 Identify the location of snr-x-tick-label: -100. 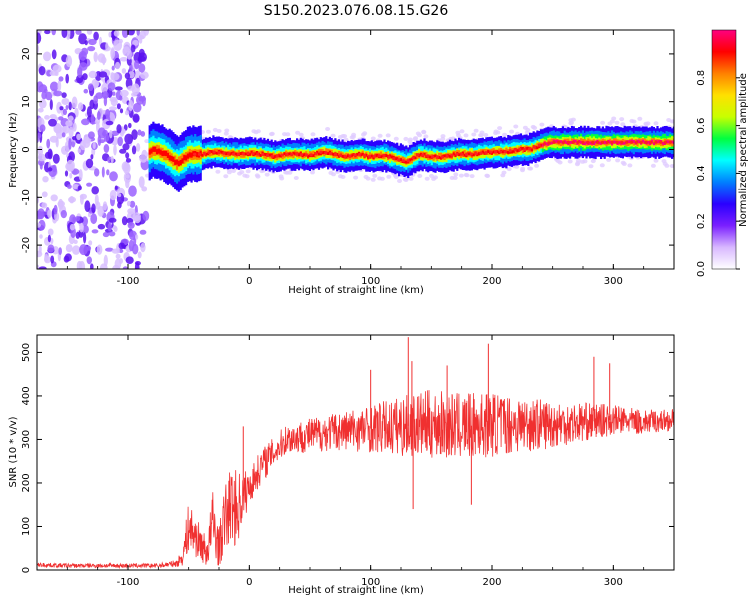
(128, 582).